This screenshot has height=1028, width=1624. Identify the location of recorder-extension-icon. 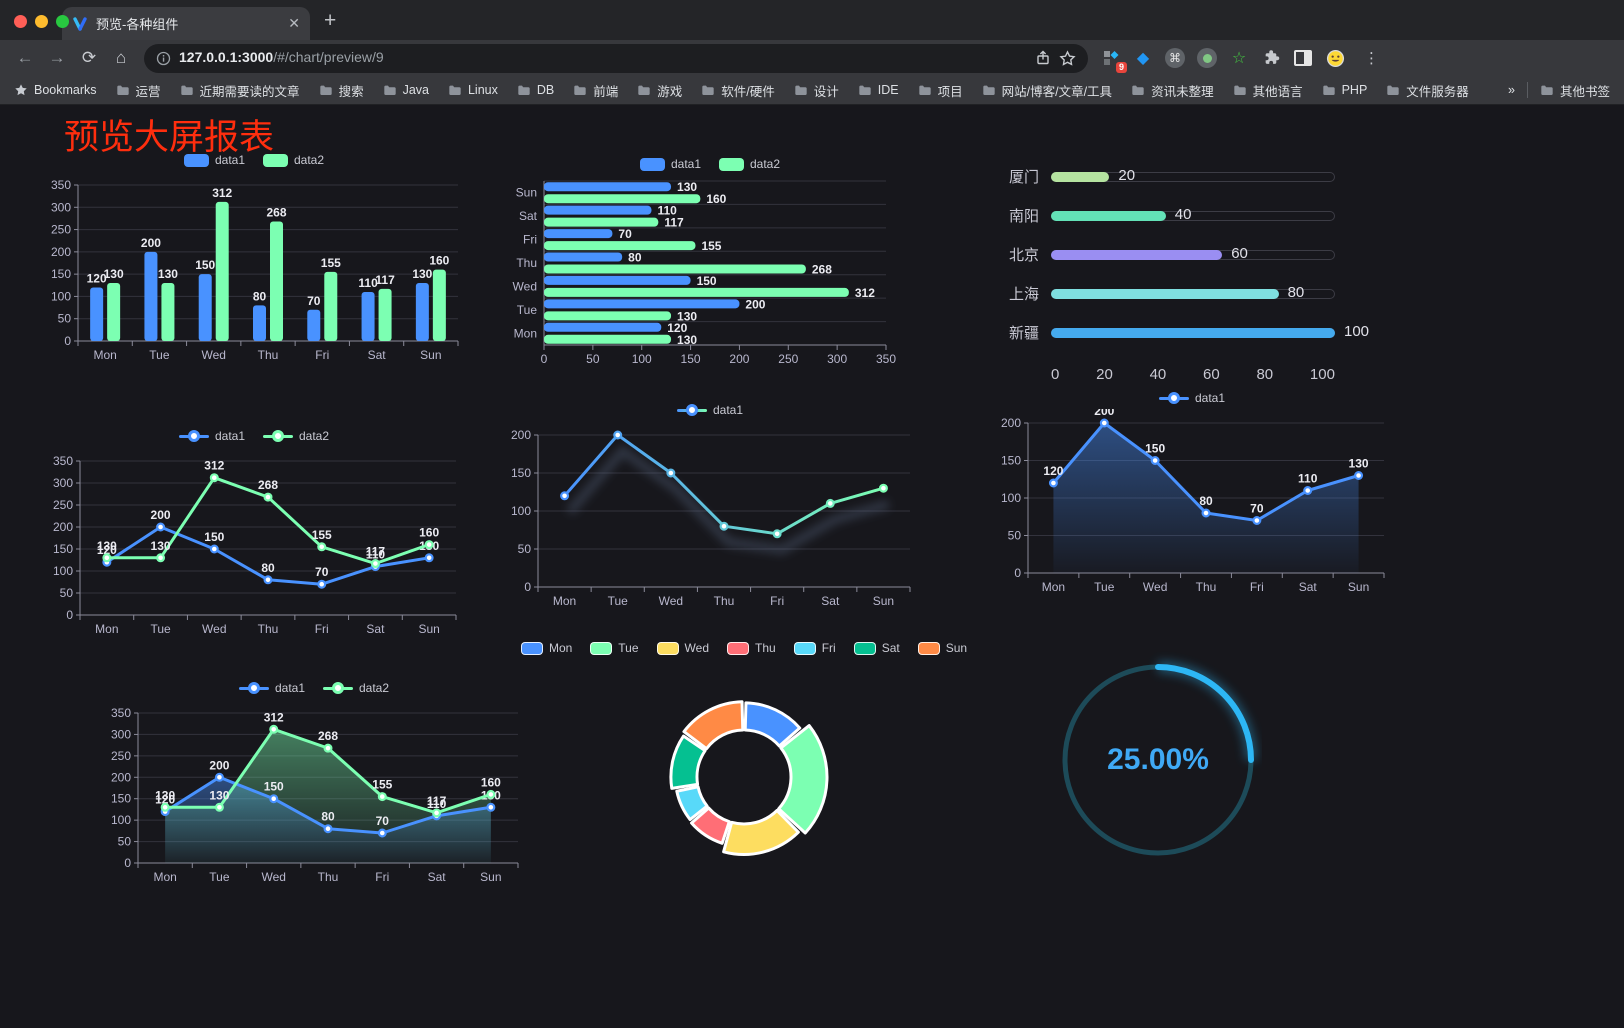
(1207, 58).